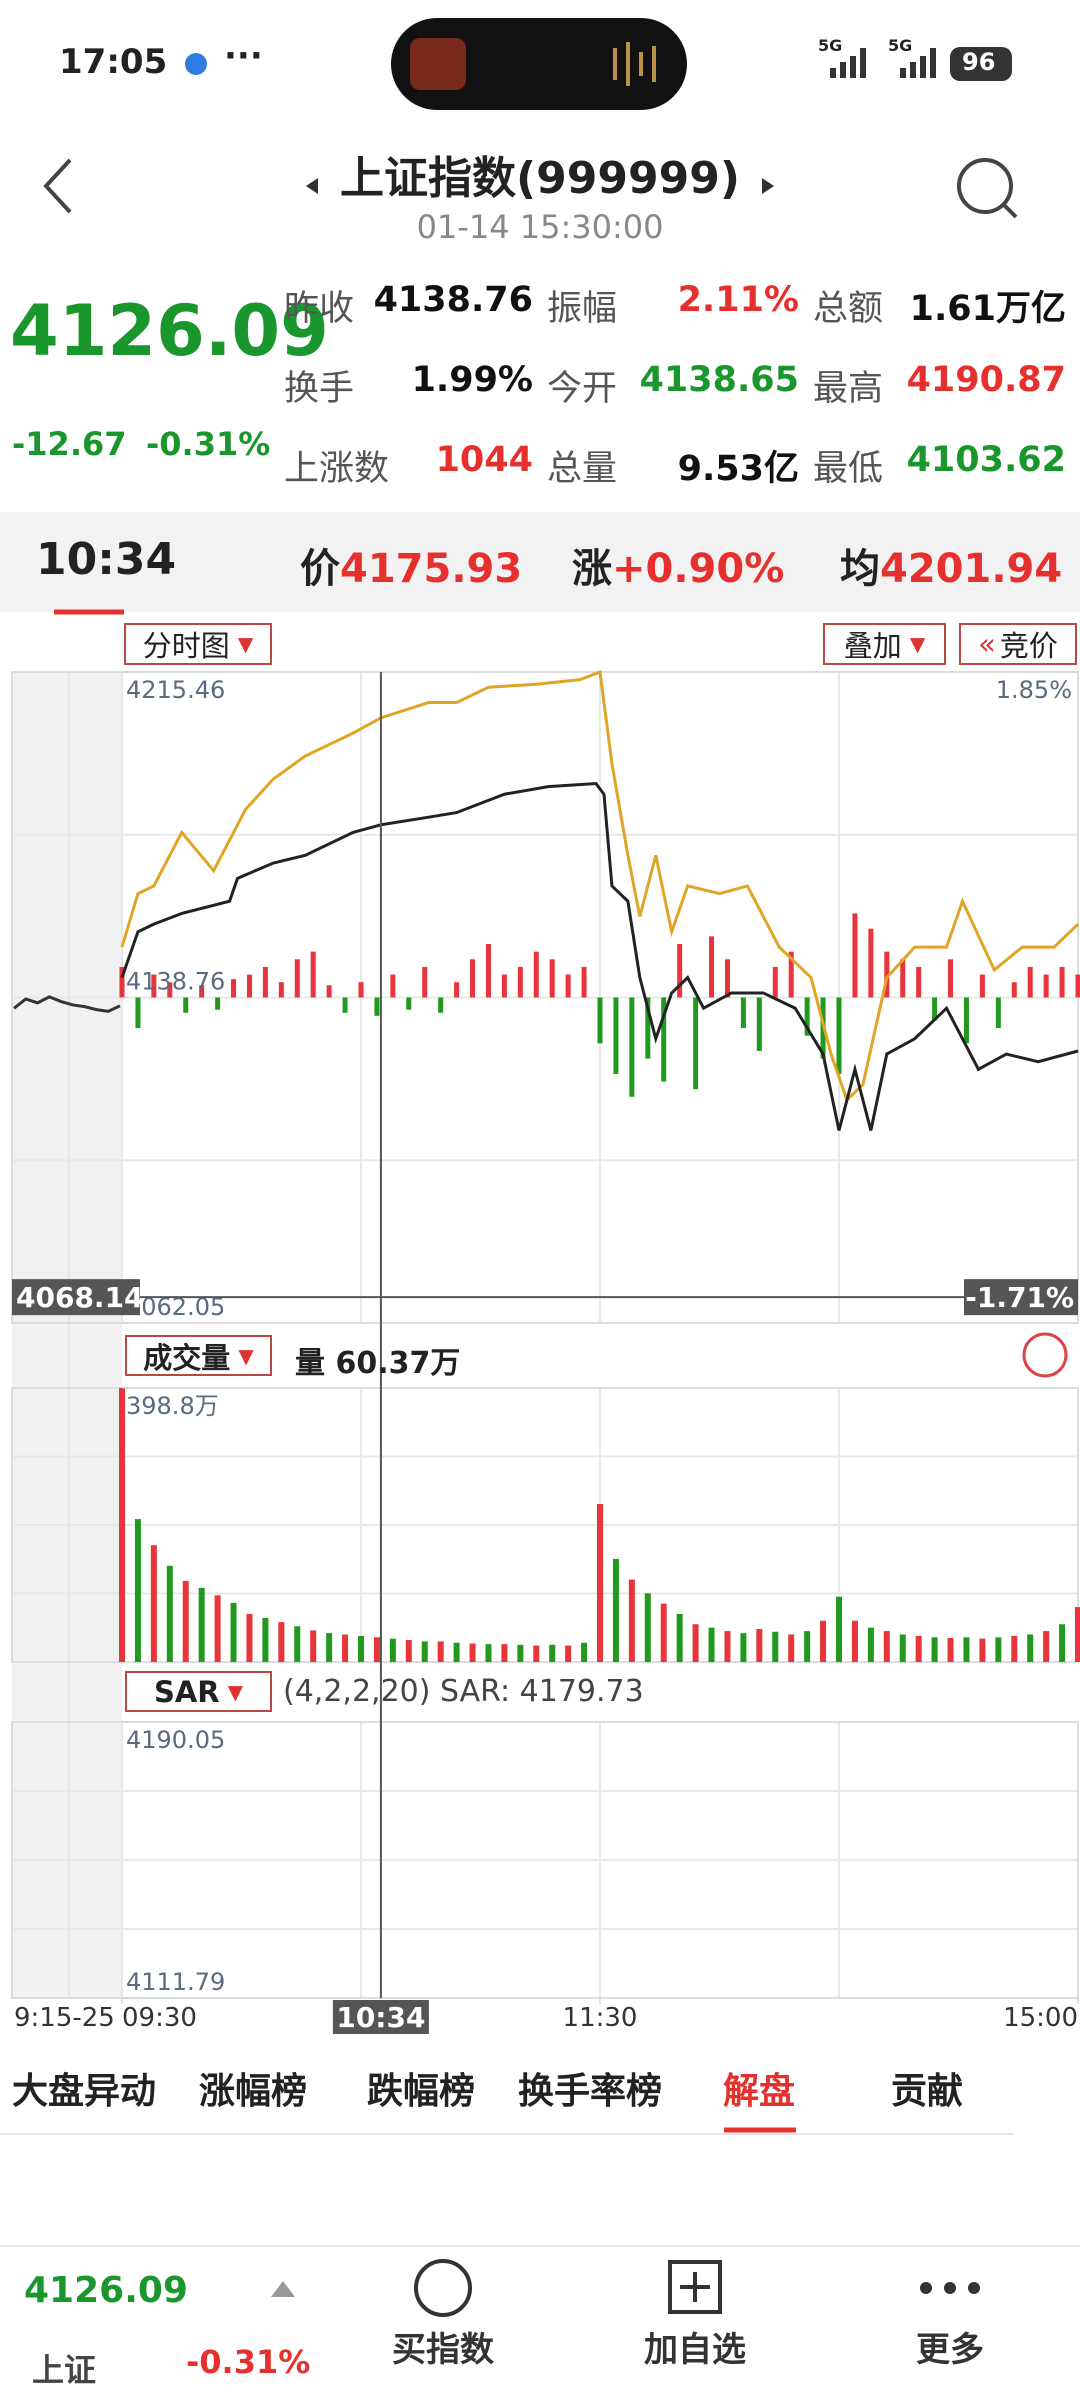 The image size is (1080, 2400). I want to click on chart-mode: 分时图 ▼, so click(198, 644).